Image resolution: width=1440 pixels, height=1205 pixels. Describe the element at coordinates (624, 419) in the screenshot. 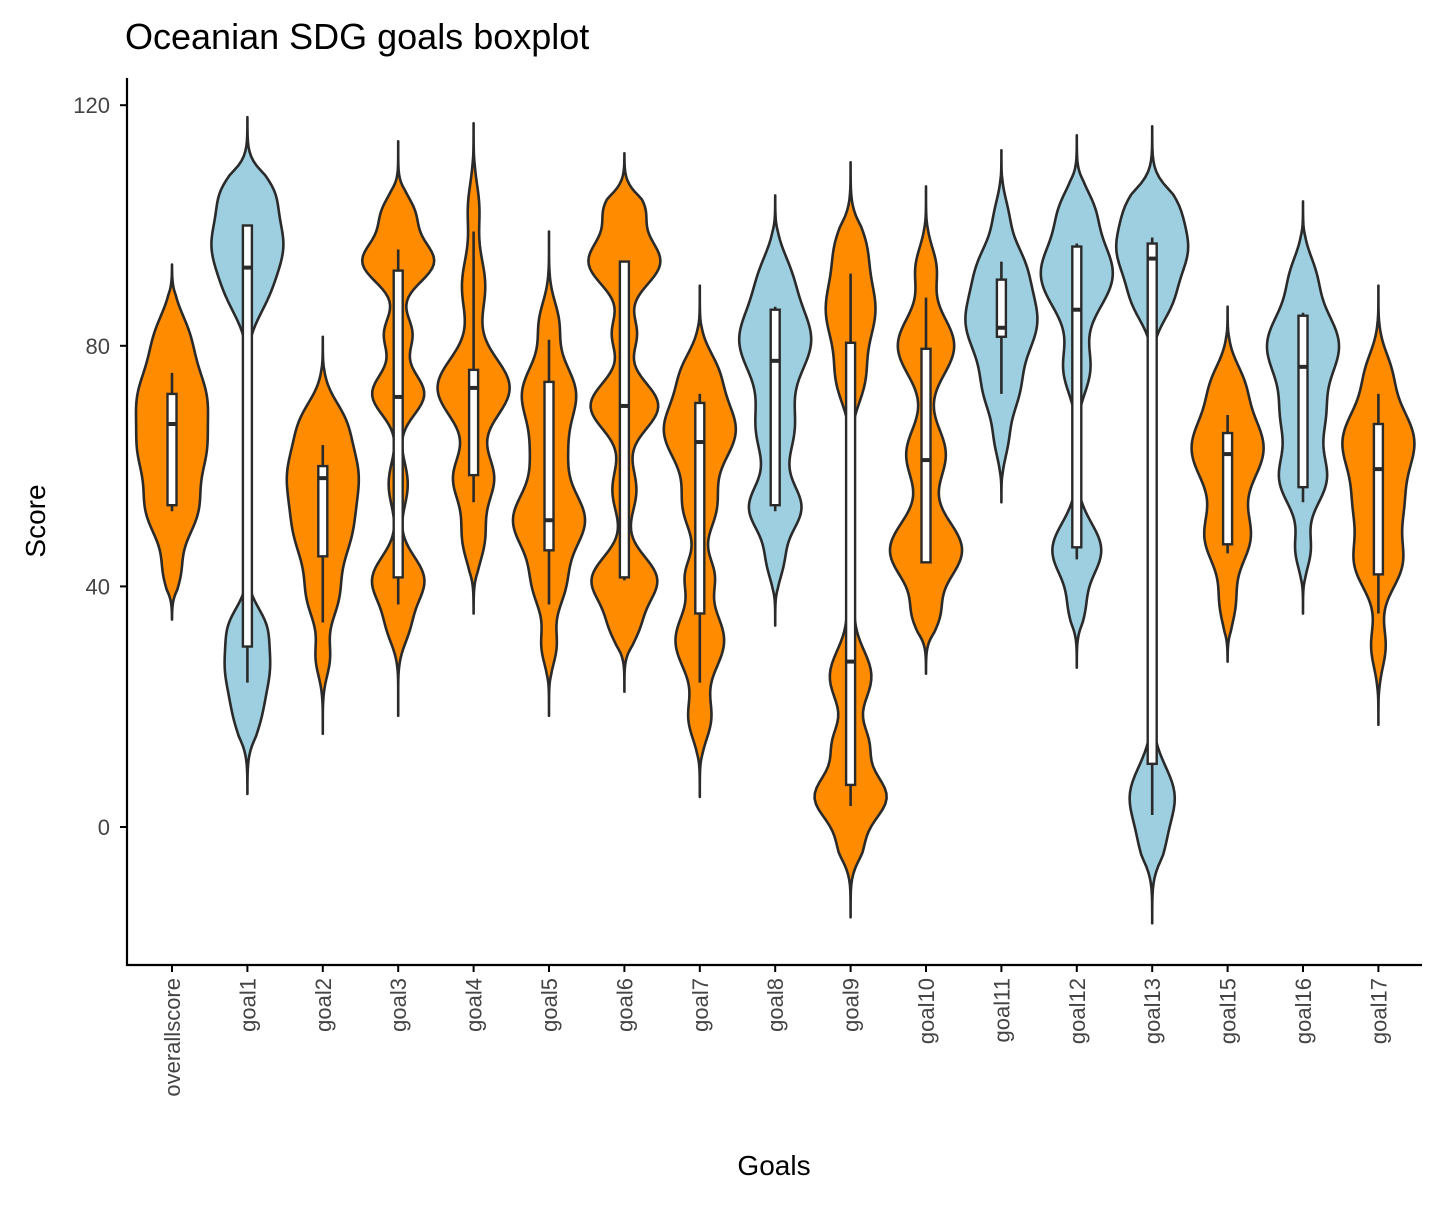

I see `box-goal6` at that location.